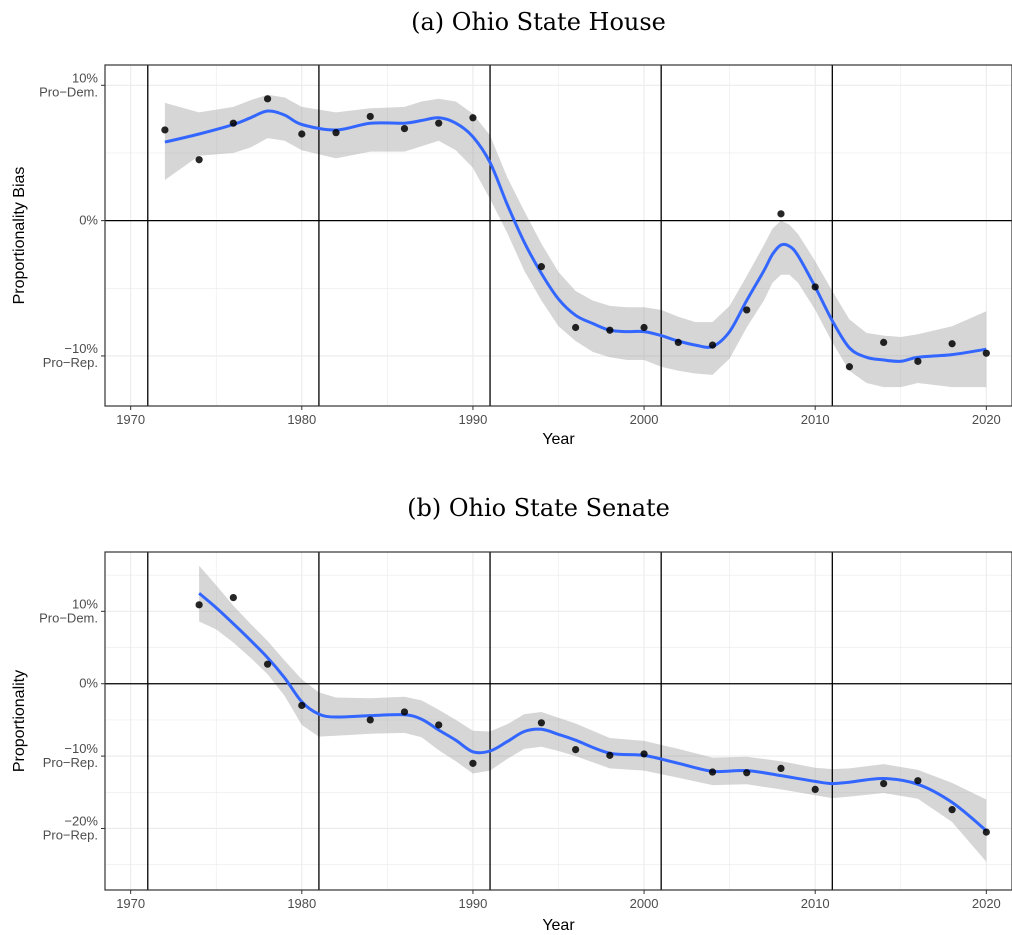  What do you see at coordinates (538, 22) in the screenshot?
I see `panel-title: (a) Ohio State House` at bounding box center [538, 22].